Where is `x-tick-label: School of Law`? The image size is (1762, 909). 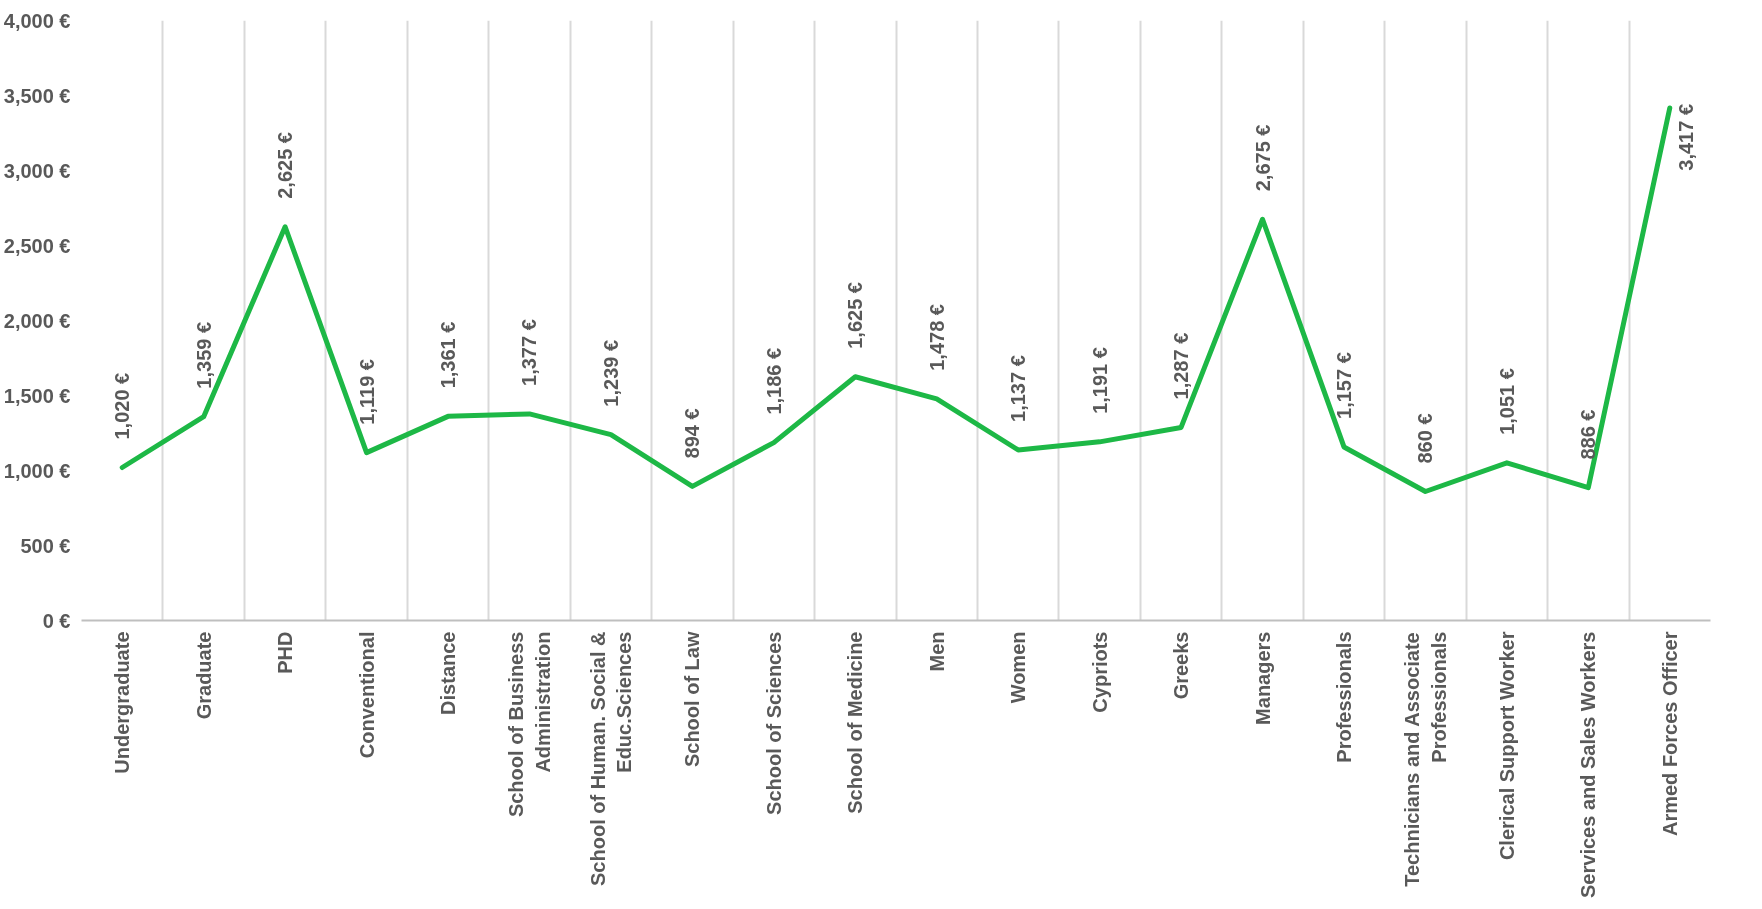 x-tick-label: School of Law is located at coordinates (692, 699).